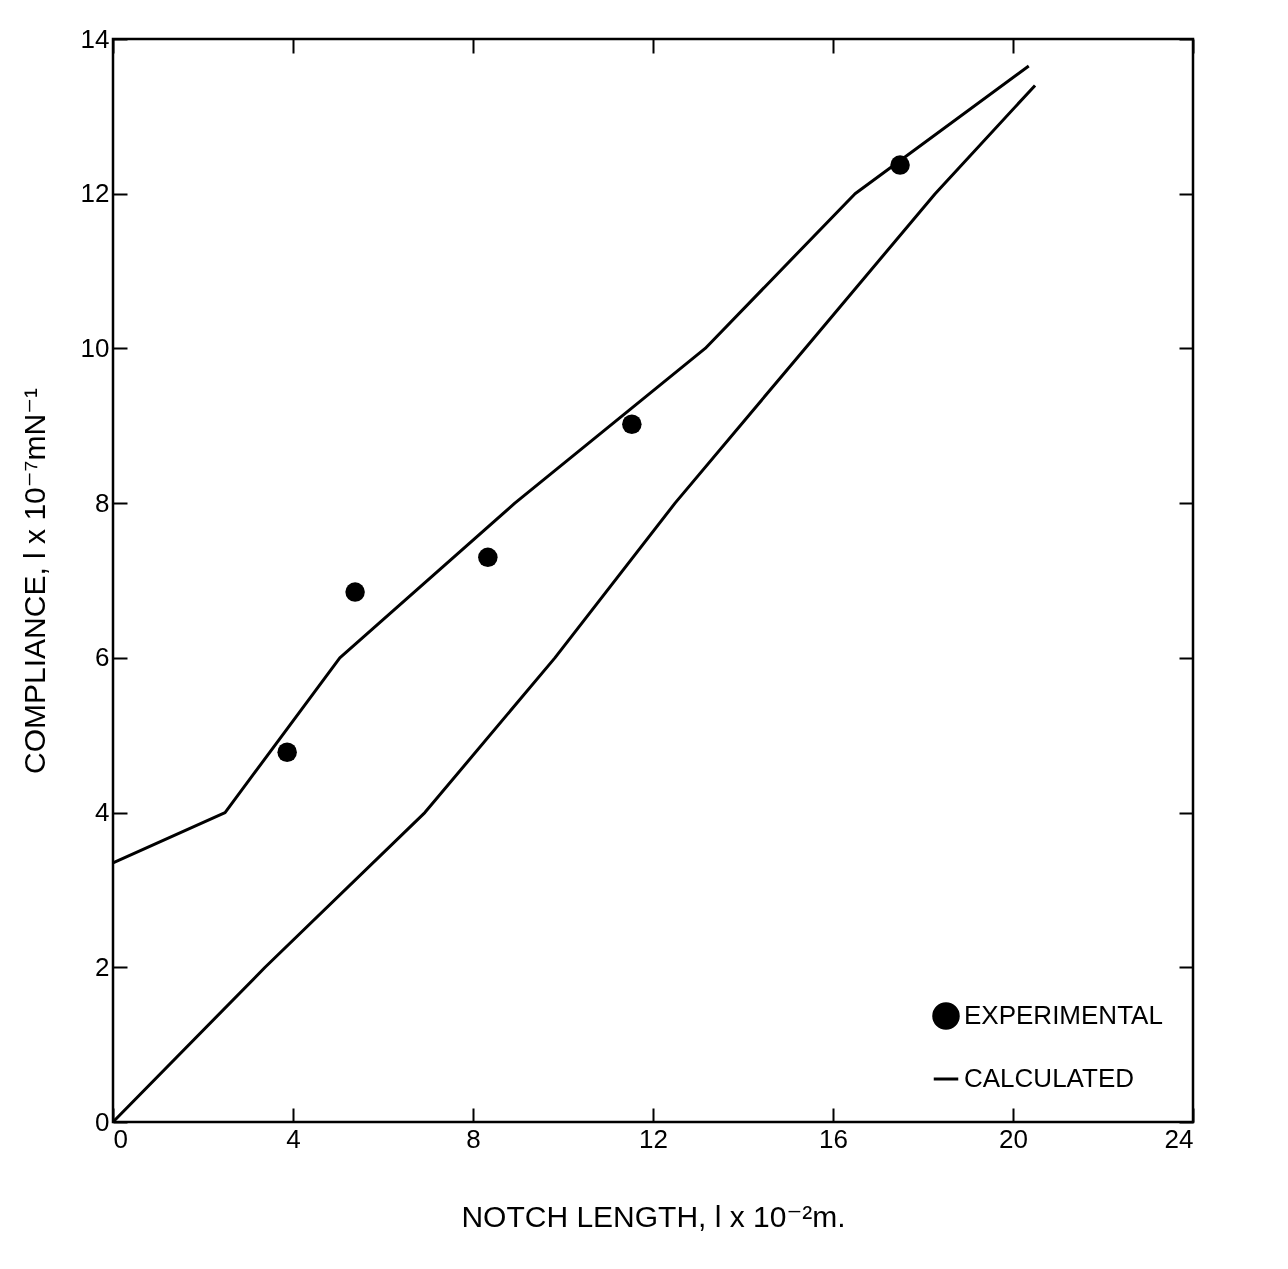 The height and width of the screenshot is (1269, 1288). What do you see at coordinates (95, 38) in the screenshot?
I see `y-tick-label: 14` at bounding box center [95, 38].